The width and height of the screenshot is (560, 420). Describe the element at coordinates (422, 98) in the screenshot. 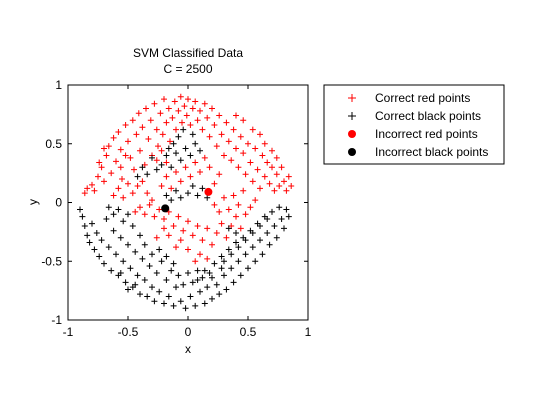

I see `legend-label: Correct red points` at that location.